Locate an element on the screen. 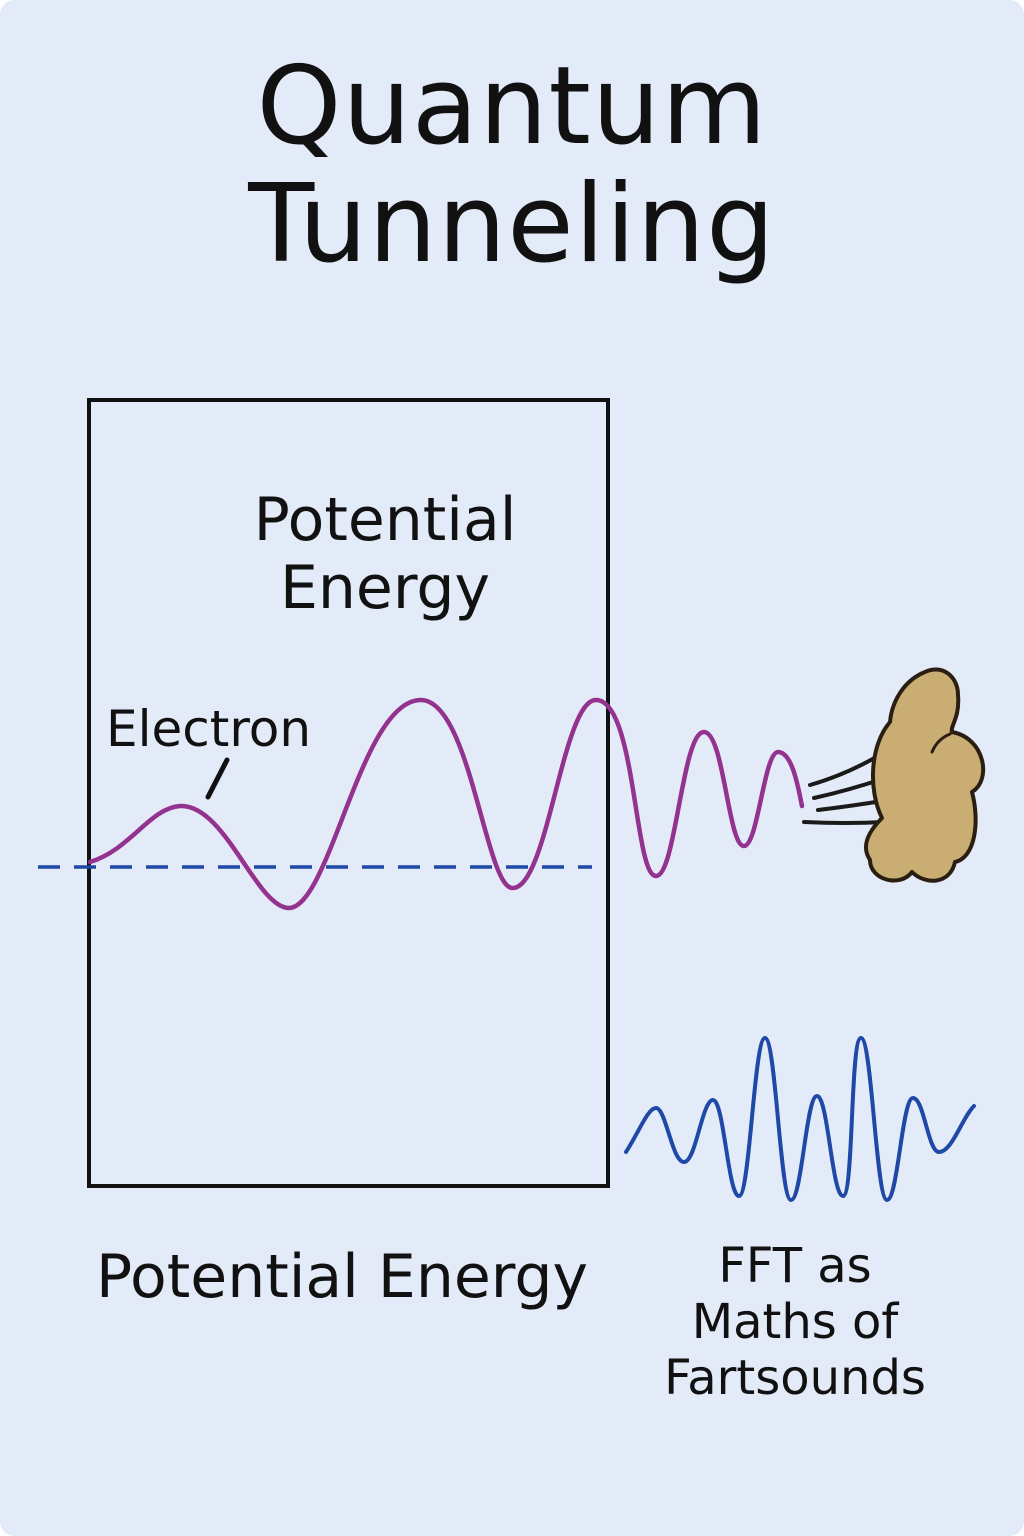 This screenshot has width=1024, height=1536. fft-sound-wave is located at coordinates (800, 1119).